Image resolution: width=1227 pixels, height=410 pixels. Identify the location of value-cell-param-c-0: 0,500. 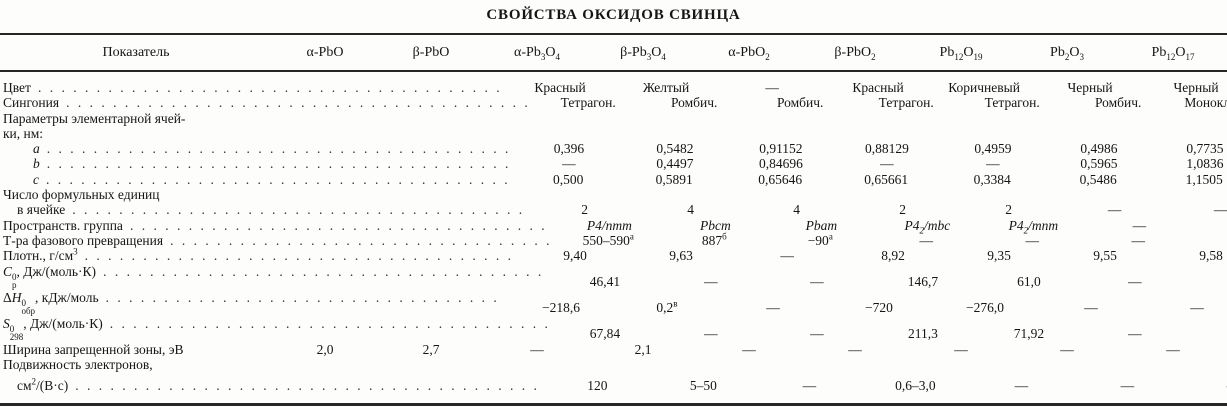
(568, 179).